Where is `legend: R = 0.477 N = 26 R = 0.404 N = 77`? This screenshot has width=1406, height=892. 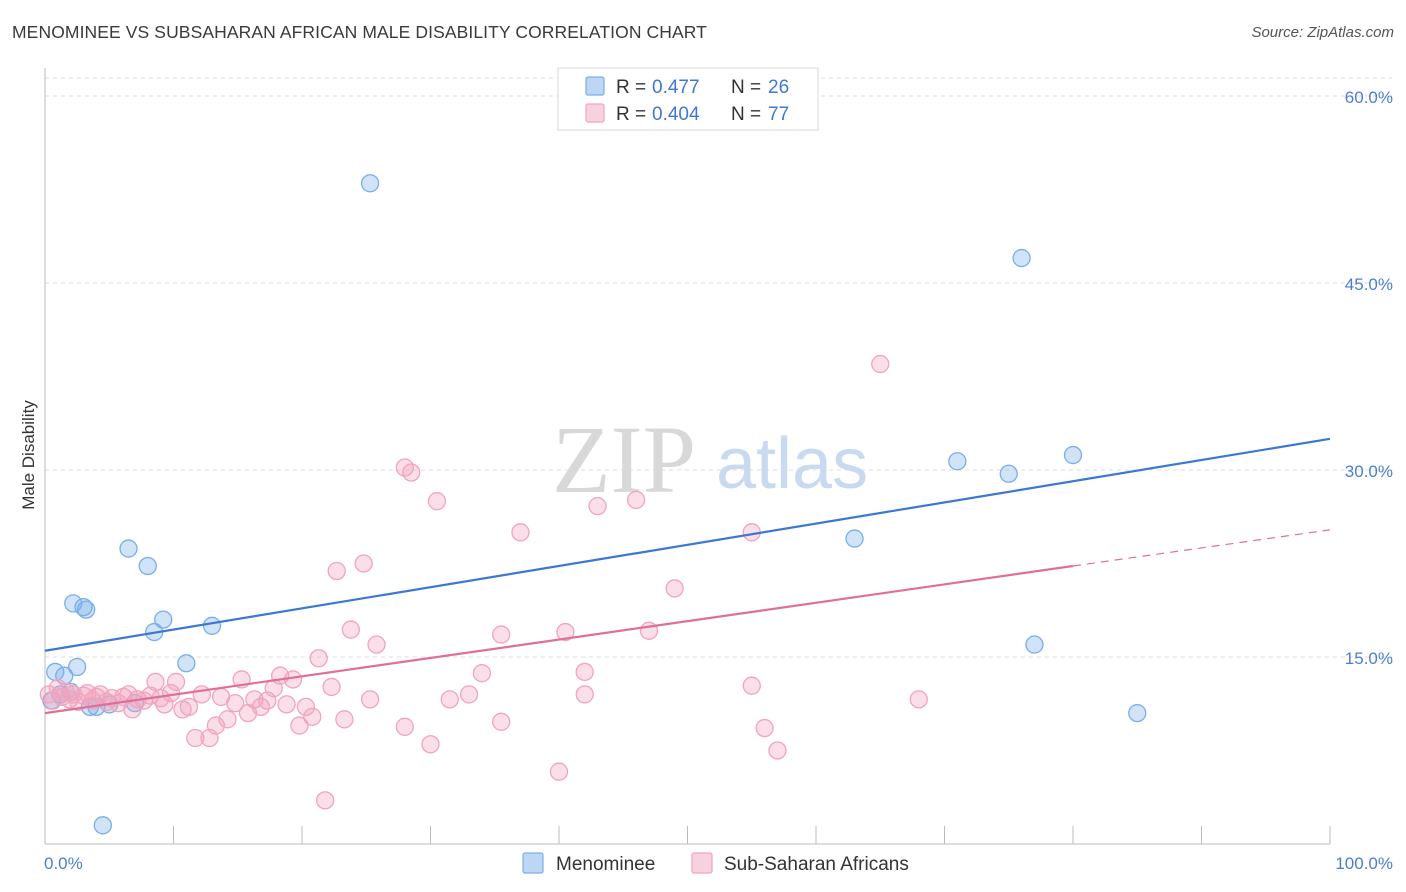 legend: R = 0.477 N = 26 R = 0.404 N = 77 is located at coordinates (688, 99).